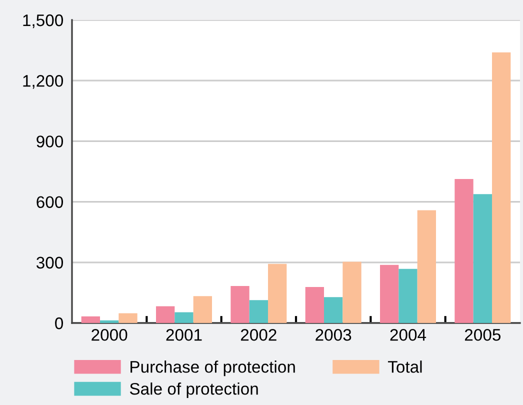 The image size is (523, 405). Describe the element at coordinates (184, 334) in the screenshot. I see `x-tick-label: 2001` at that location.